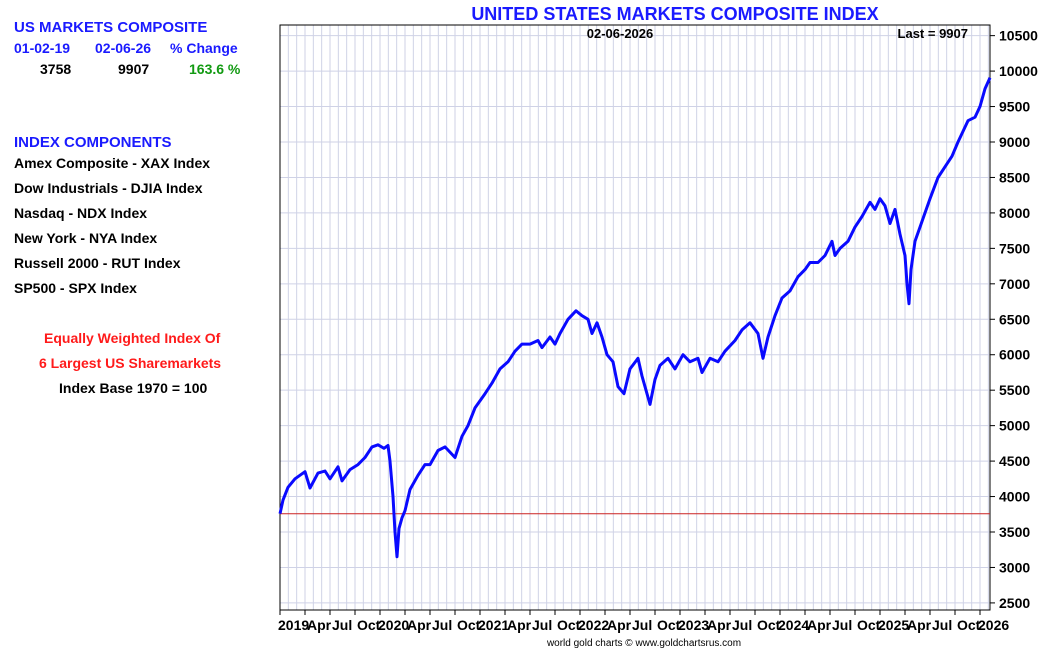  What do you see at coordinates (132, 338) in the screenshot?
I see `note-line-1: Equally Weighted Index Of` at bounding box center [132, 338].